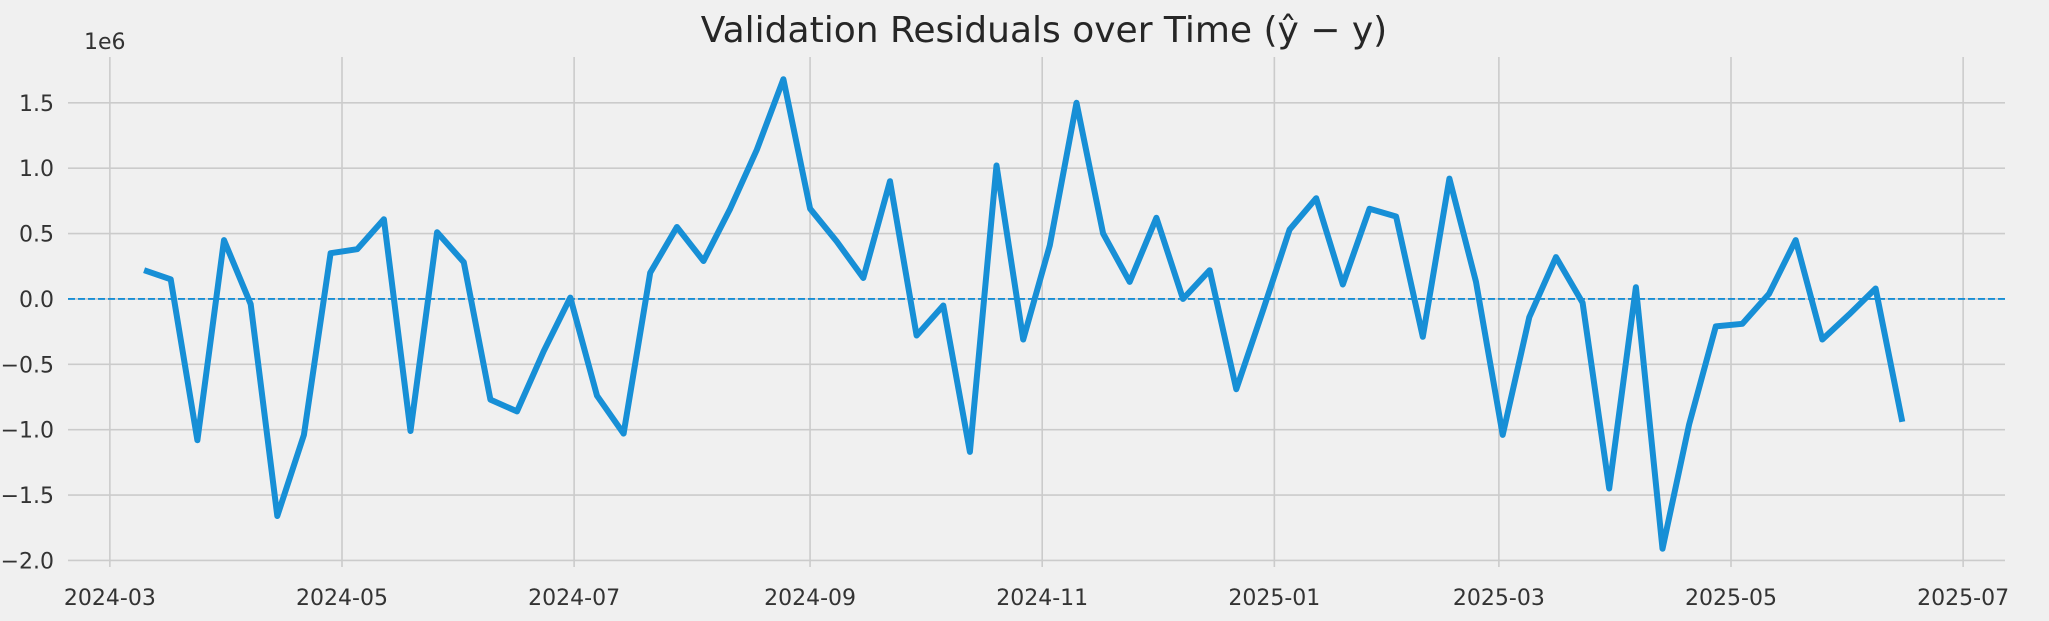 This screenshot has height=621, width=2049. What do you see at coordinates (1274, 598) in the screenshot?
I see `x-tick-label: 2025-01` at bounding box center [1274, 598].